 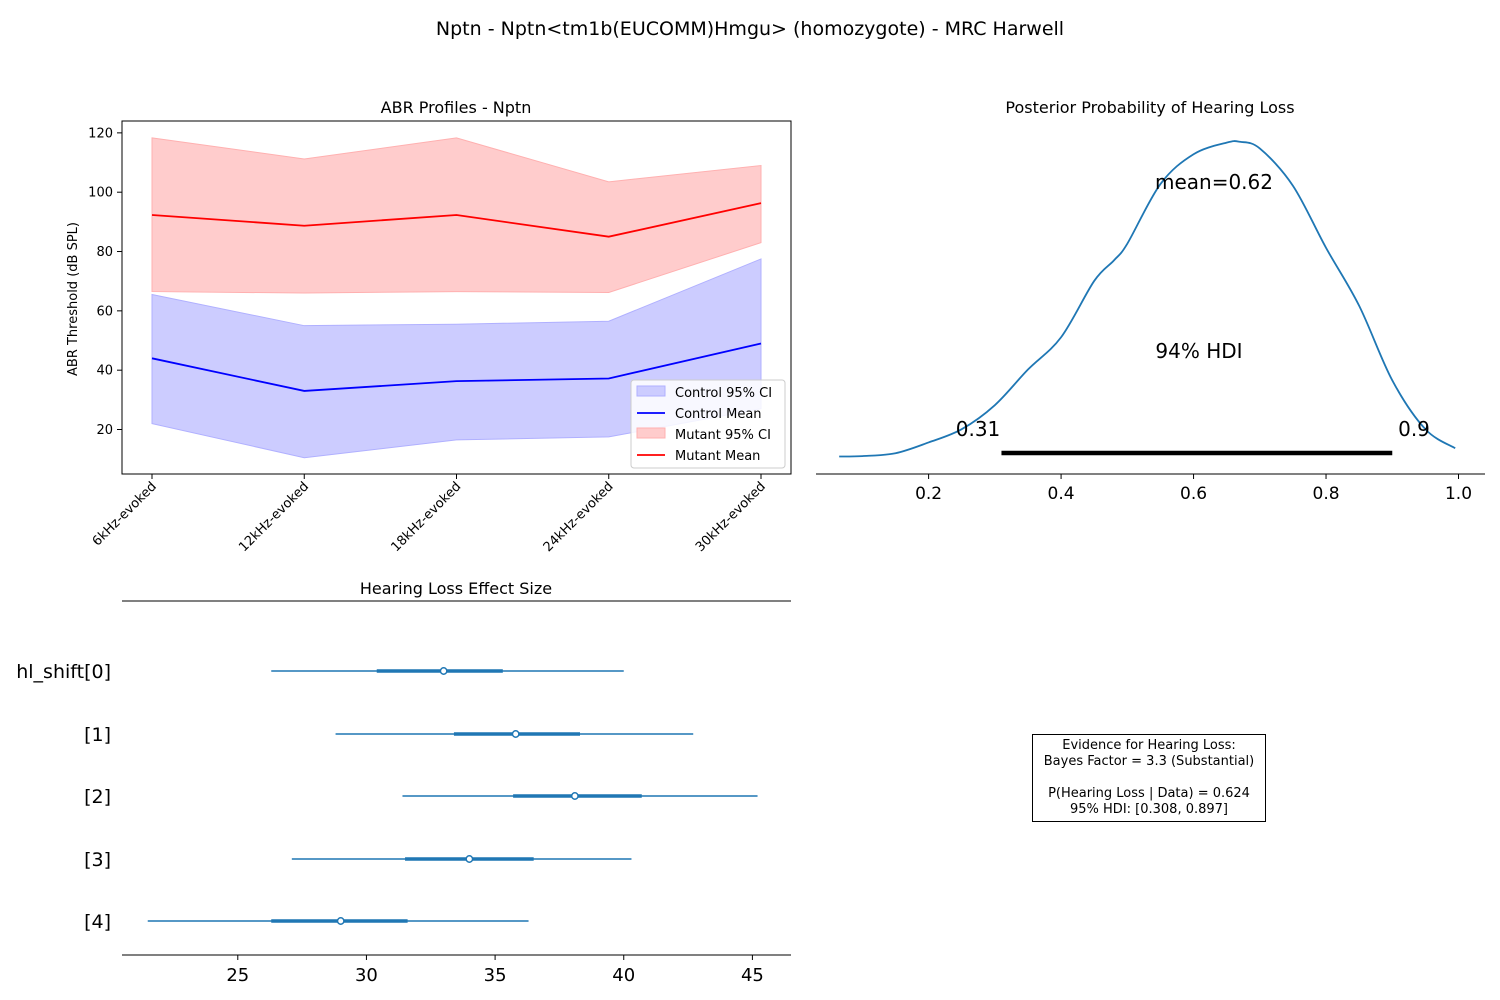 I want to click on posterior-density-curve, so click(x=1147, y=299).